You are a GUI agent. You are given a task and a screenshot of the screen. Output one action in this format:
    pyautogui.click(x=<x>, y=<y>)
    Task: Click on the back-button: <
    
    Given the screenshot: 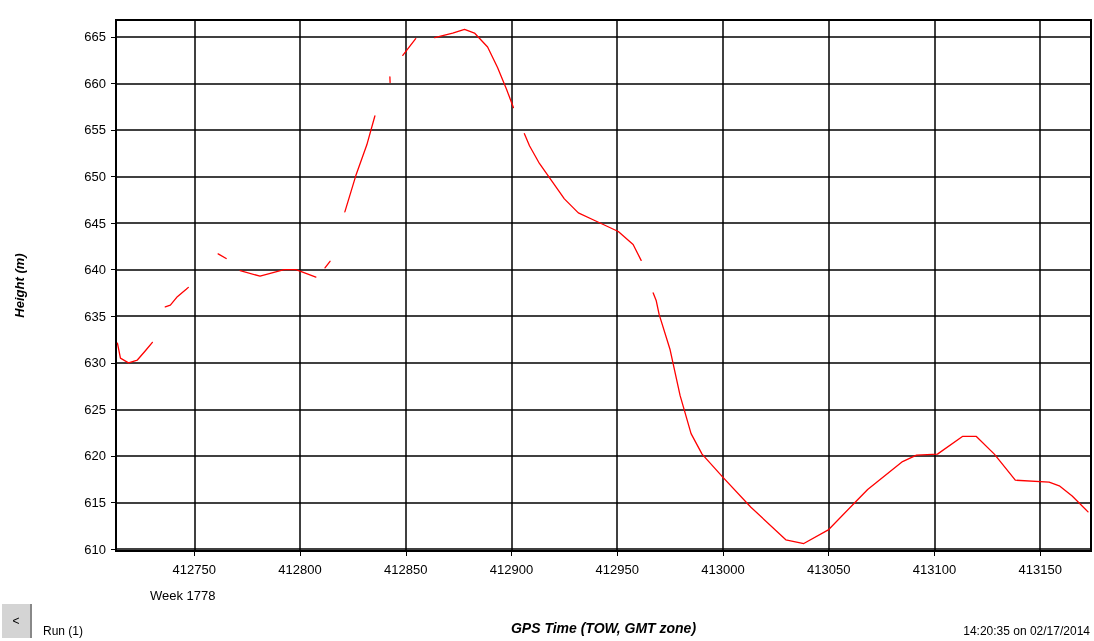 What is the action you would take?
    pyautogui.click(x=17, y=621)
    